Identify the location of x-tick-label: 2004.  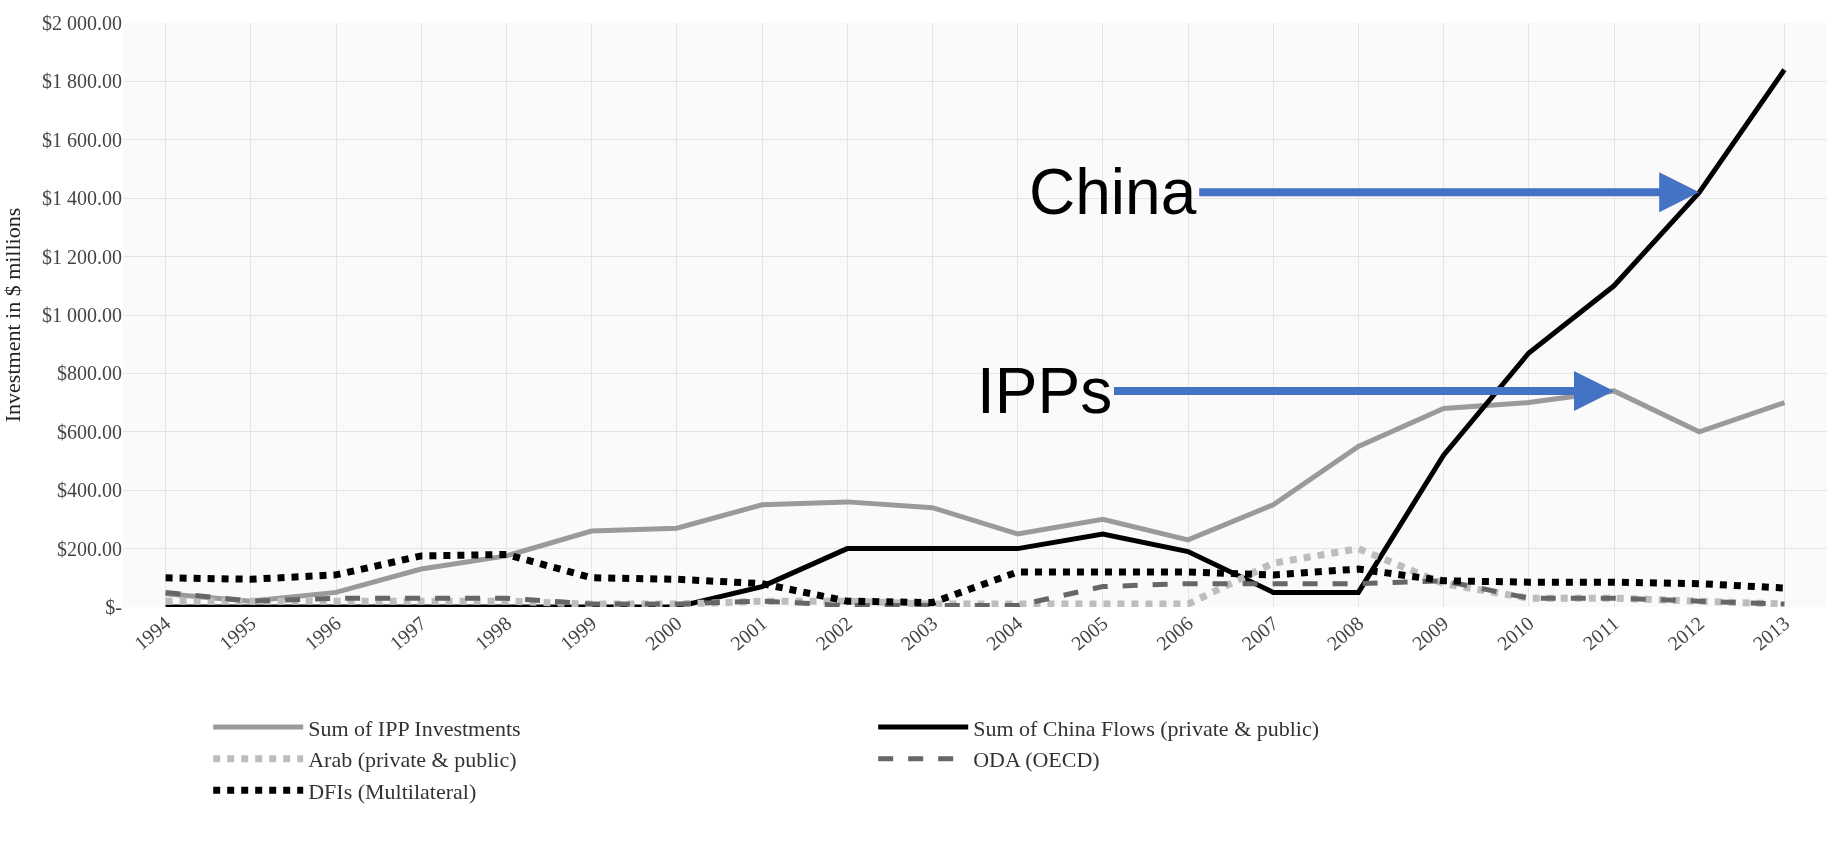
(1004, 633).